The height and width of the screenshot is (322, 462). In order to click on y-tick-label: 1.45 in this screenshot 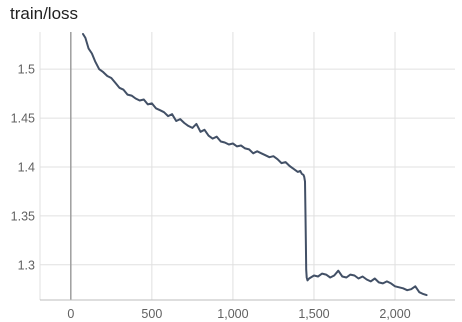, I will do `click(23, 119)`.